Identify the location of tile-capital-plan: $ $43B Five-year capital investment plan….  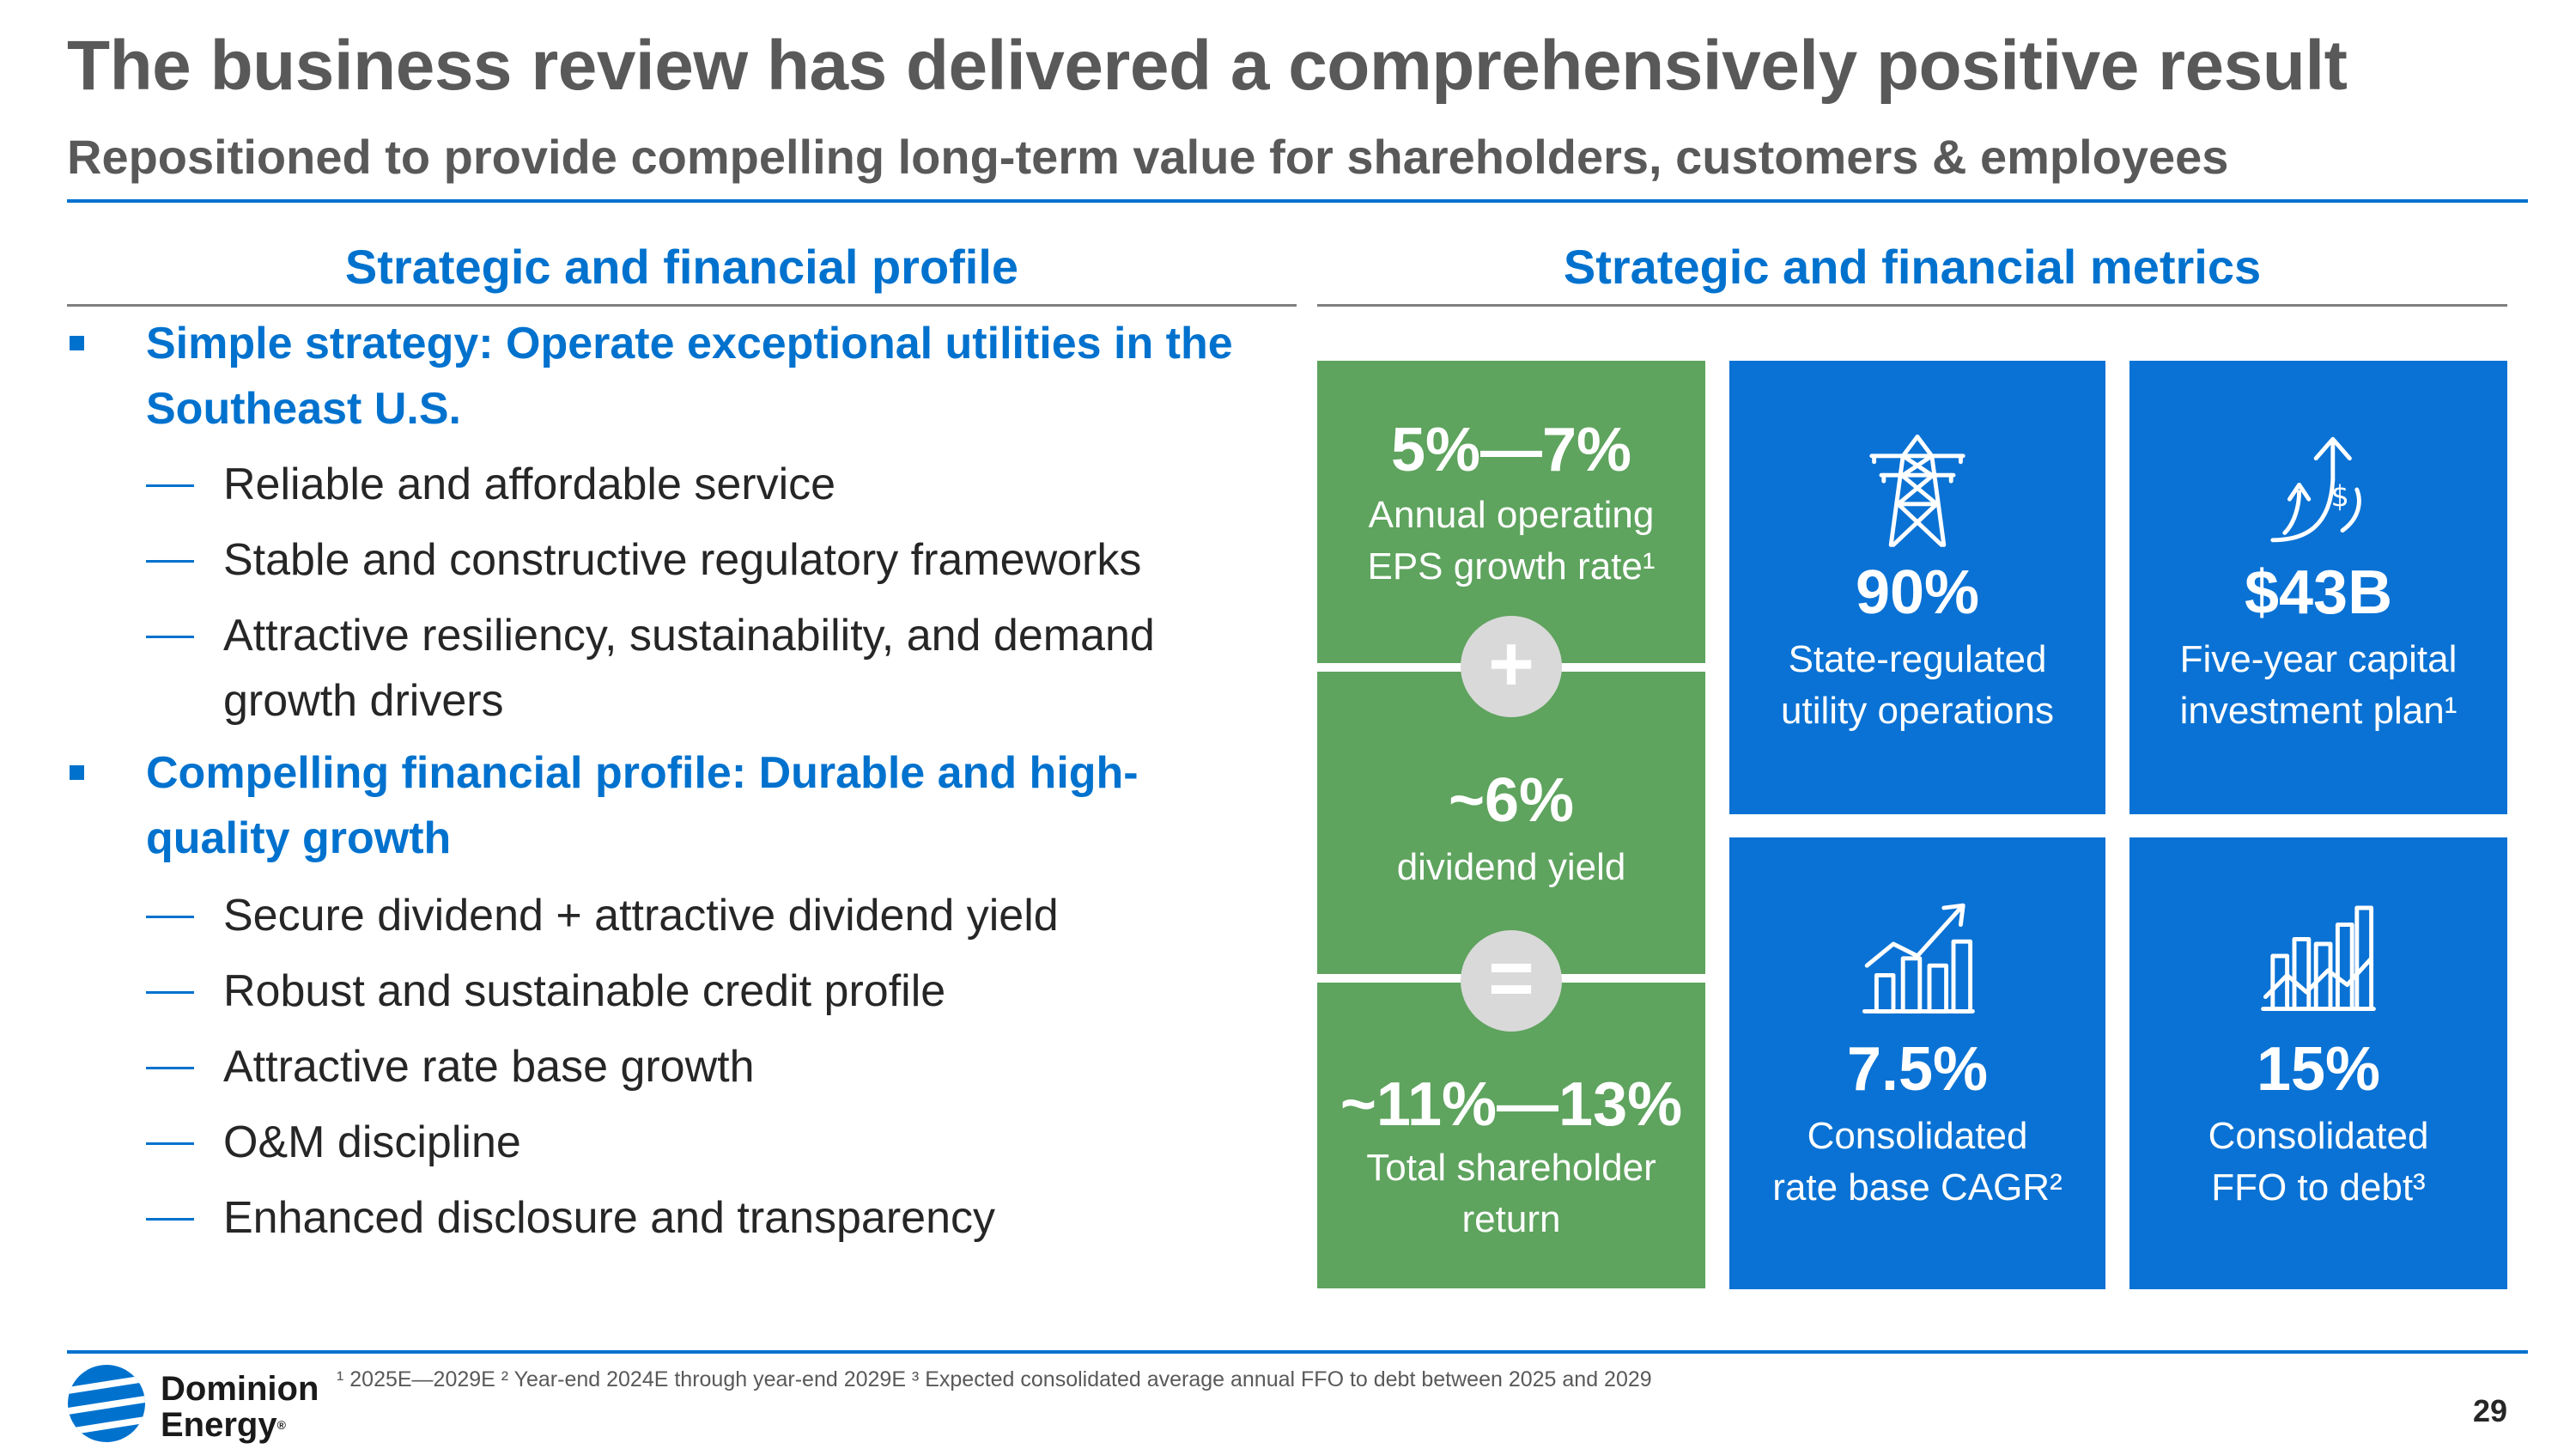
(2318, 587).